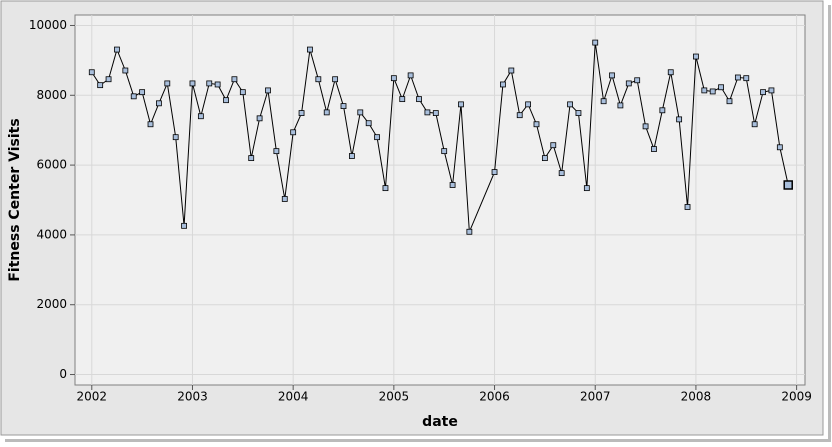 The height and width of the screenshot is (447, 832). I want to click on x-tick-label: 2005, so click(394, 397).